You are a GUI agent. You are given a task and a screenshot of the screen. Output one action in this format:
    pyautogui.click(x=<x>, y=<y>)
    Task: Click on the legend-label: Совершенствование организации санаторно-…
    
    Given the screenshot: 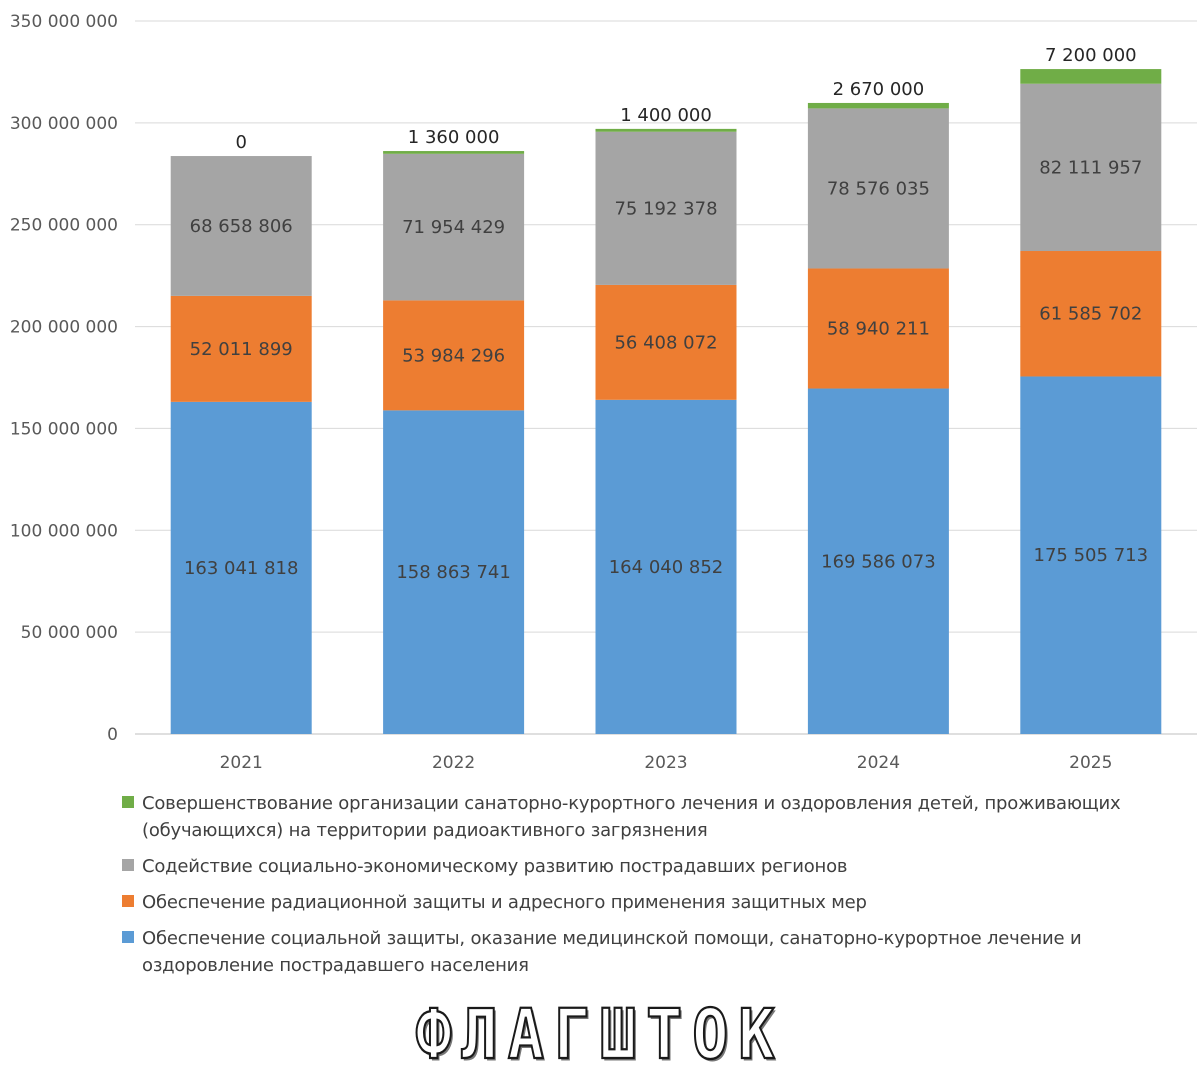 What is the action you would take?
    pyautogui.click(x=631, y=817)
    